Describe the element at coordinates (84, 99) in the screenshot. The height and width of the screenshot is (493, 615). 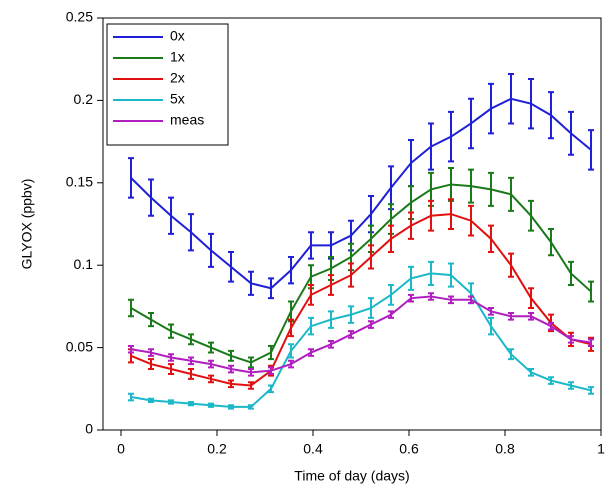
I see `y-tick-label: 0.2` at that location.